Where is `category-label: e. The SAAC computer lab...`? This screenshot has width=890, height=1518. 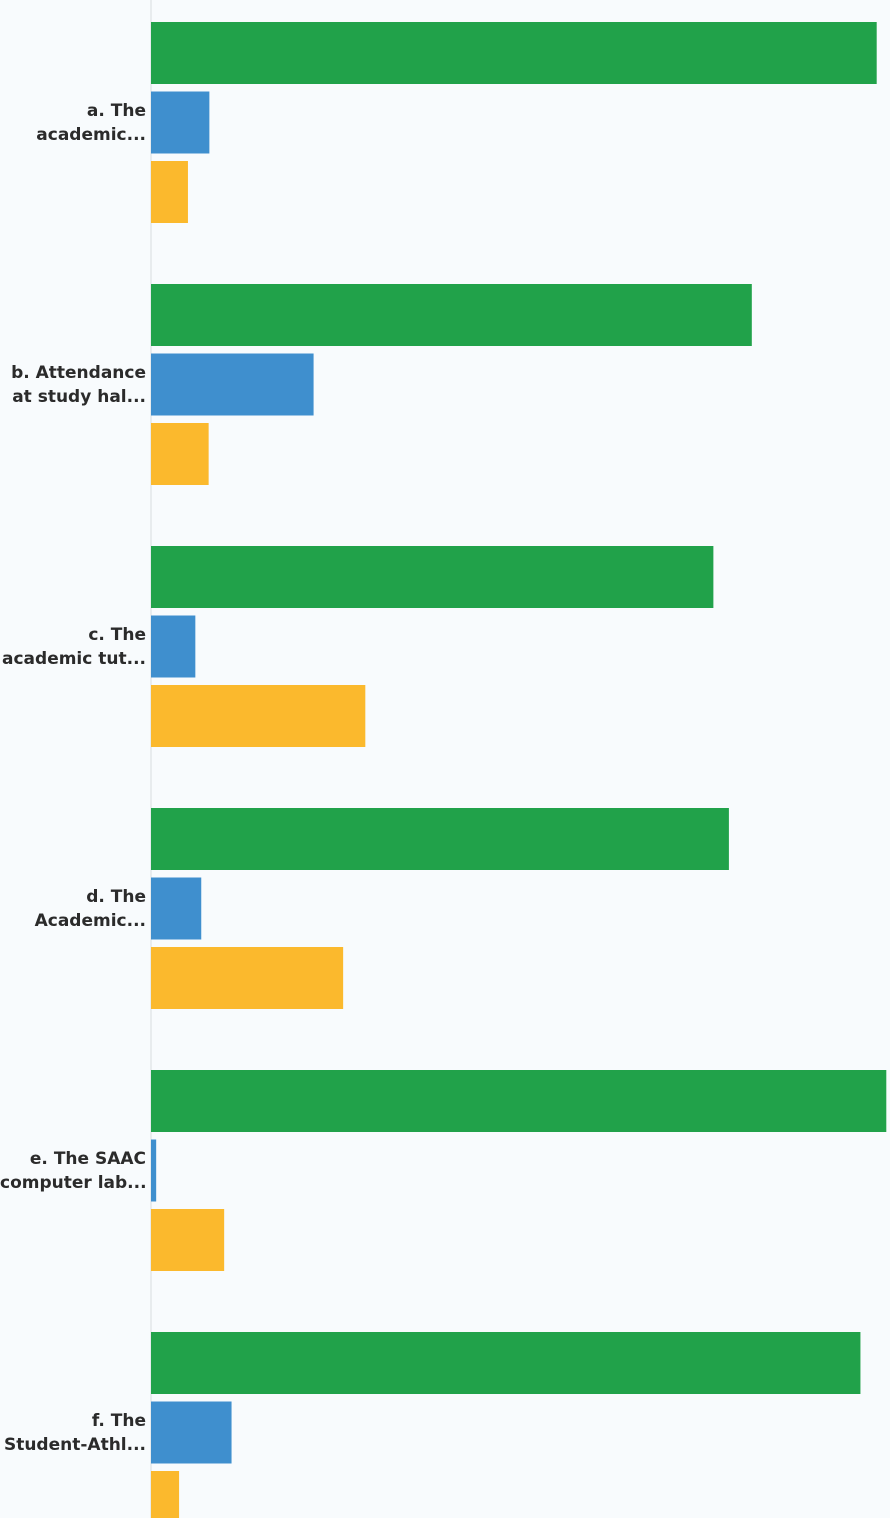 category-label: e. The SAAC computer lab... is located at coordinates (73, 1171).